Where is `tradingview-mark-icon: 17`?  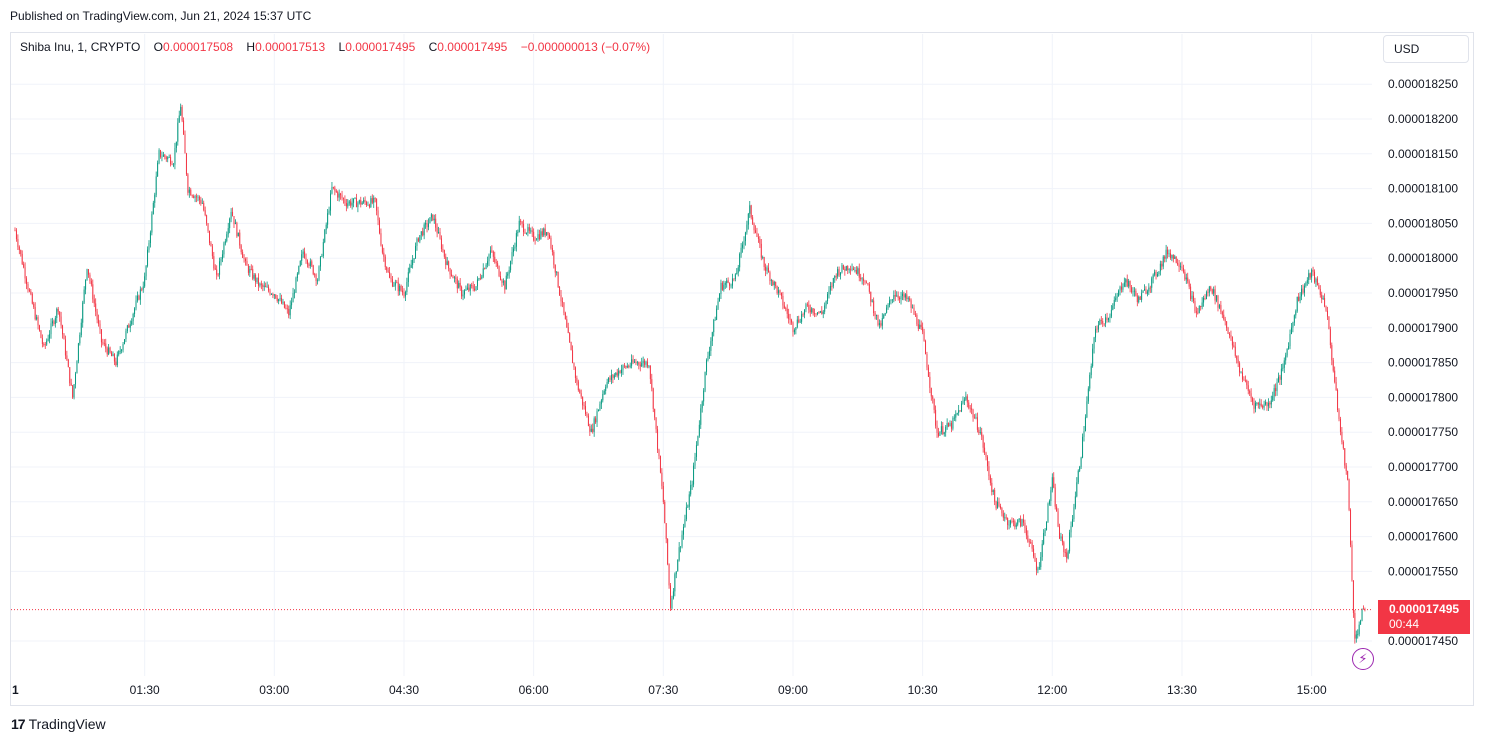 tradingview-mark-icon: 17 is located at coordinates (18, 724).